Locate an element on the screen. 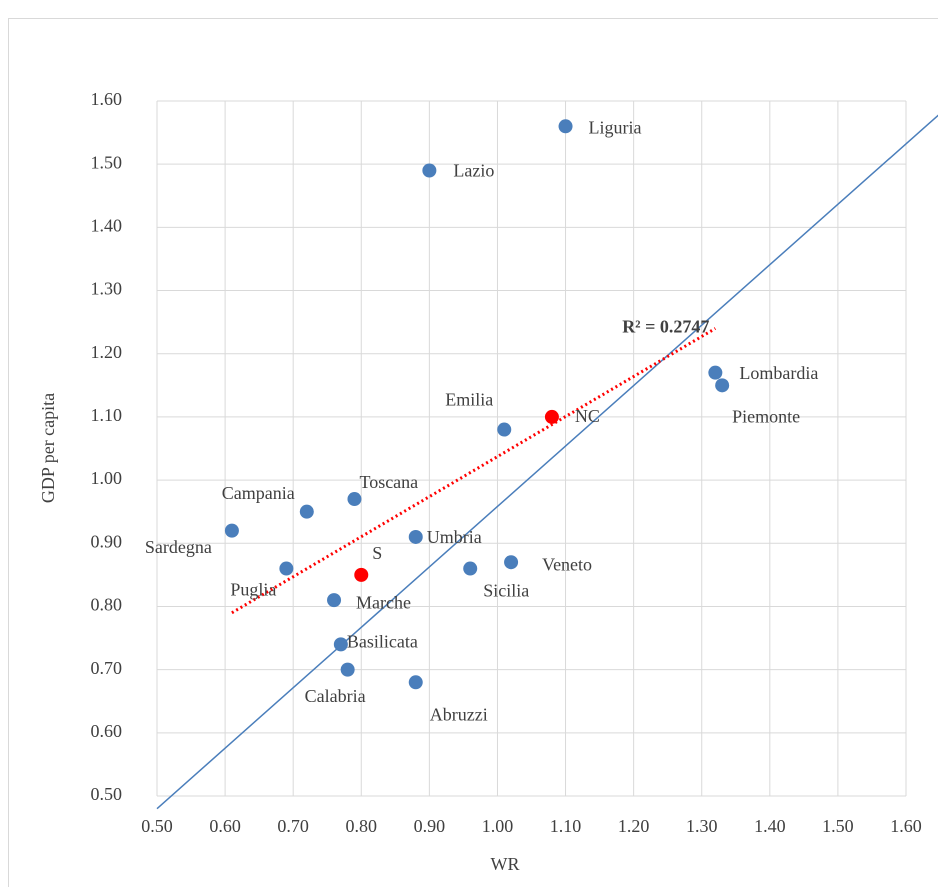 The image size is (938, 887). x-axis-title: WR is located at coordinates (505, 864).